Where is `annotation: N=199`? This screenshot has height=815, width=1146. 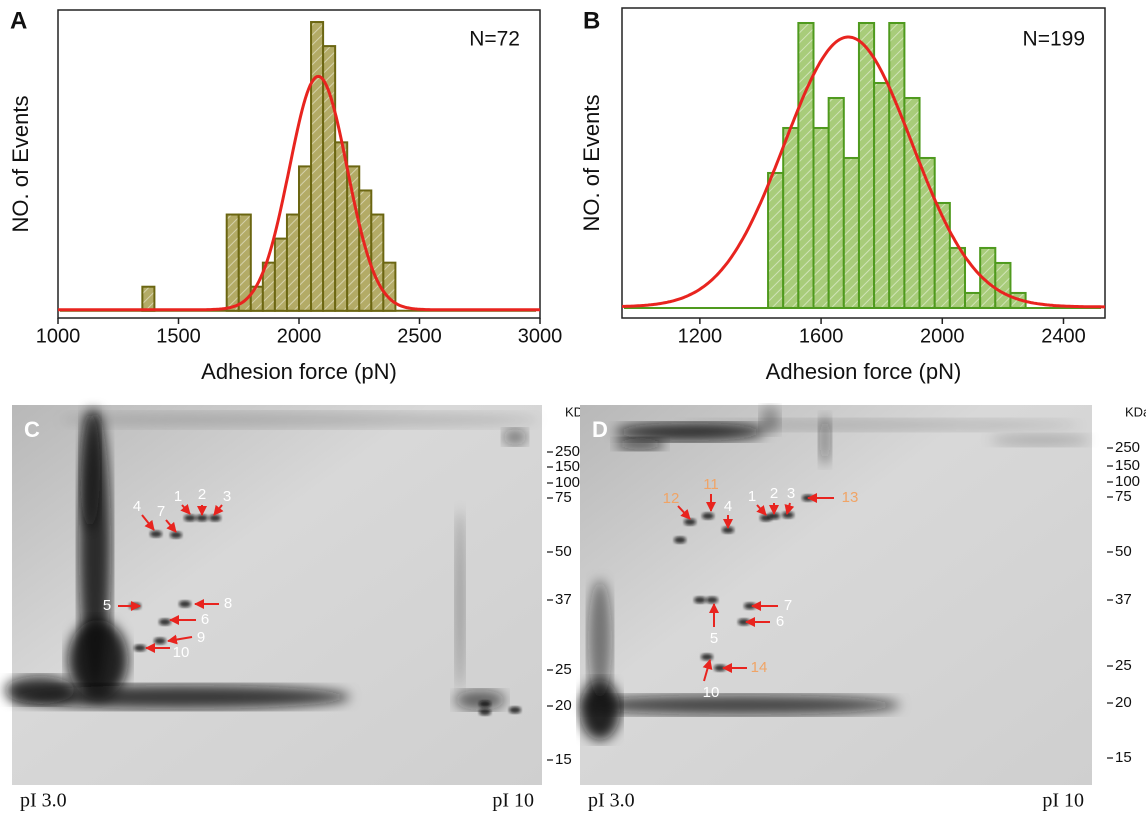 annotation: N=199 is located at coordinates (1054, 39).